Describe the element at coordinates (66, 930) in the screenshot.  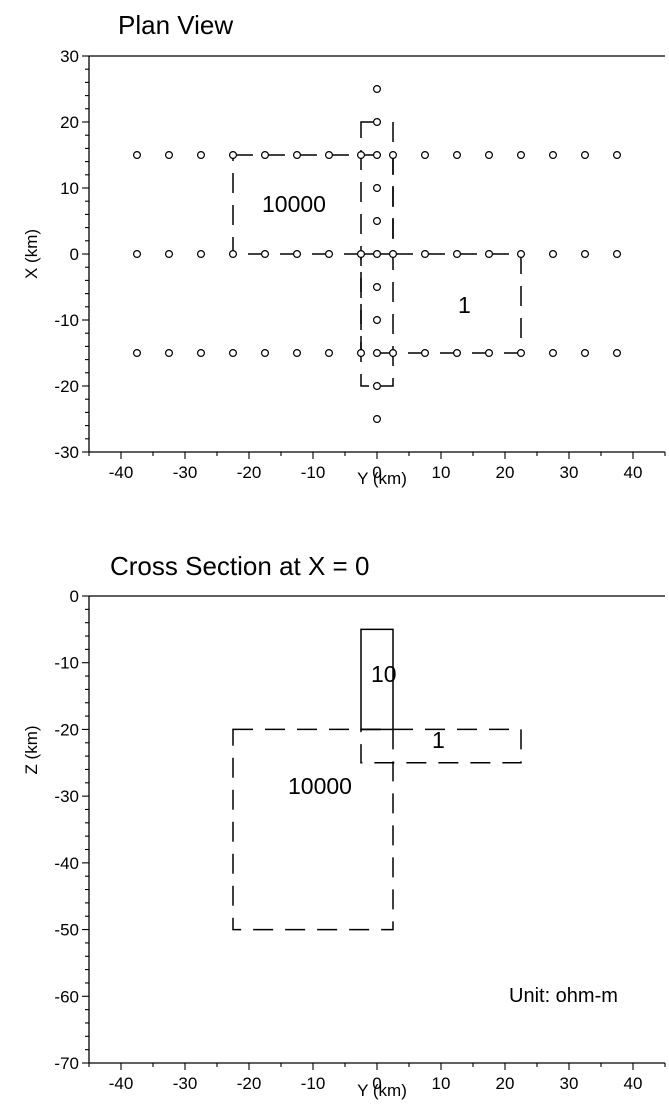
I see `section-y-tick-label: -50` at that location.